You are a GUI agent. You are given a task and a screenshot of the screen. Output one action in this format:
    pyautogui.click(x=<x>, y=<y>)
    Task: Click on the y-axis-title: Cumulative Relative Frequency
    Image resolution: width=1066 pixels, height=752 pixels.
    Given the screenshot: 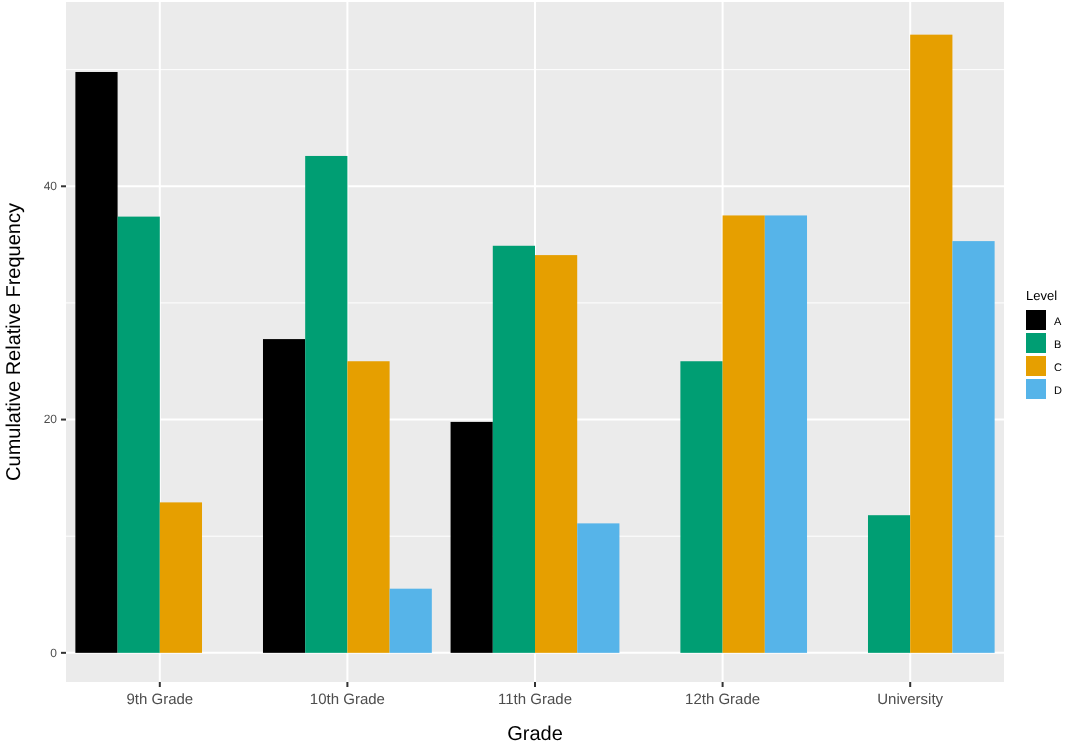 What is the action you would take?
    pyautogui.click(x=15, y=342)
    